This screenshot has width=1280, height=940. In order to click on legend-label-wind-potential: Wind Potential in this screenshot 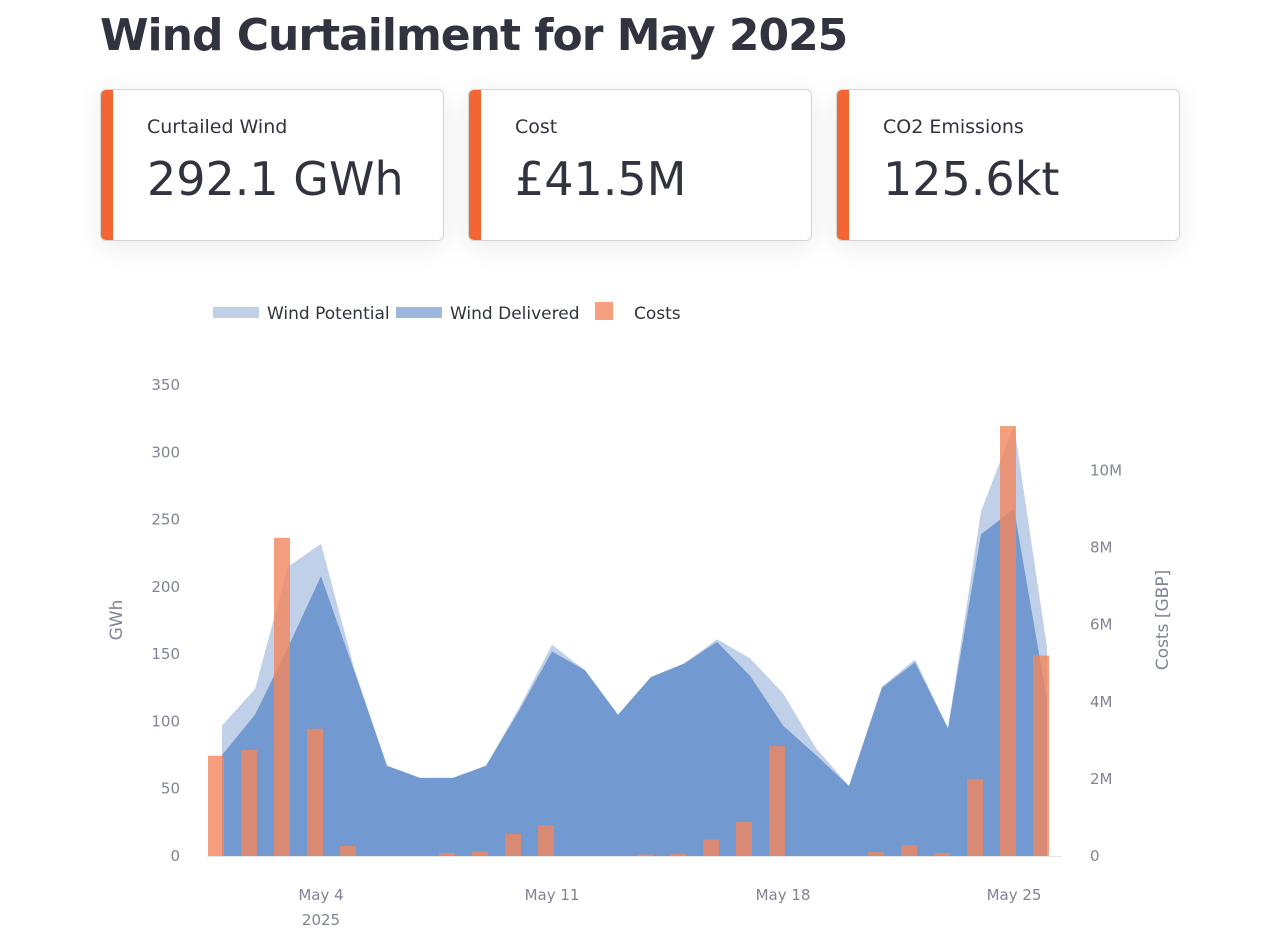, I will do `click(328, 314)`.